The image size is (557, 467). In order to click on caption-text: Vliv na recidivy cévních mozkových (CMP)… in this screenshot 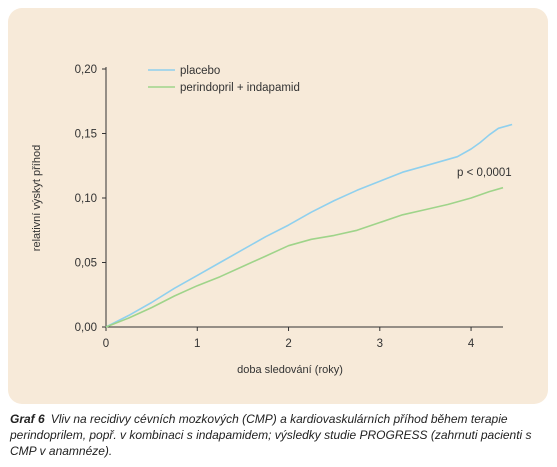, I will do `click(271, 435)`.